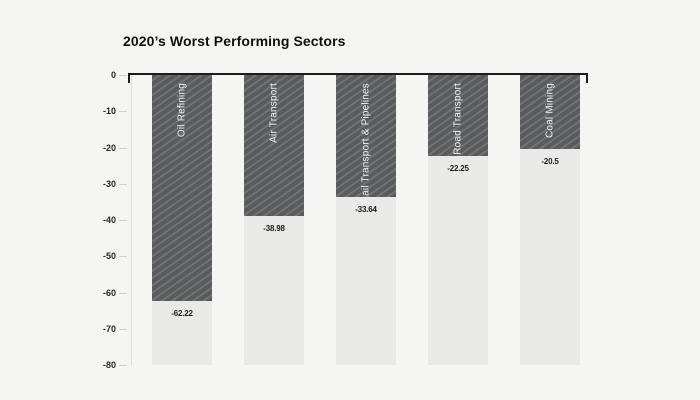 The image size is (700, 400). What do you see at coordinates (458, 168) in the screenshot?
I see `bar-value-label: -22.25` at bounding box center [458, 168].